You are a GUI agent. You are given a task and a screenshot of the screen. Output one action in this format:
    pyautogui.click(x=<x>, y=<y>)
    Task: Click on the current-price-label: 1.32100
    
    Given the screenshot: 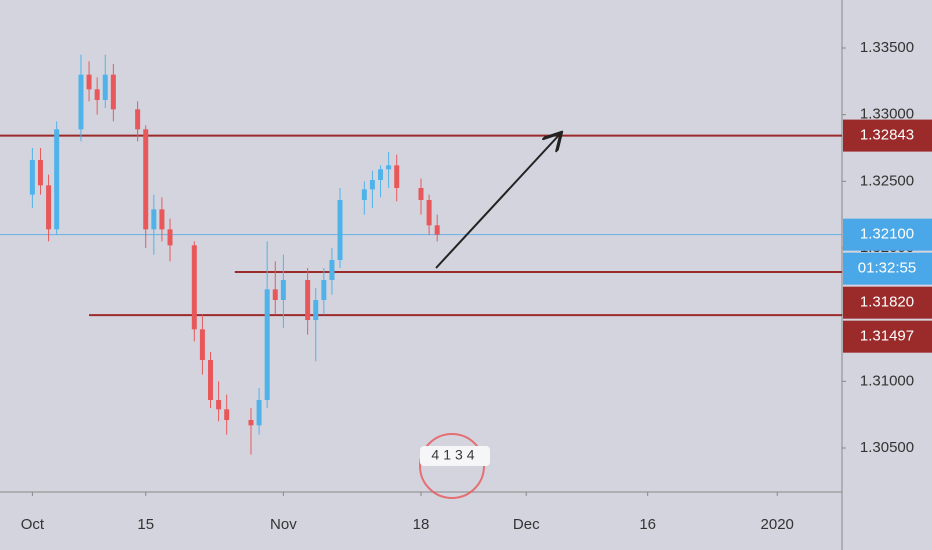 What is the action you would take?
    pyautogui.click(x=887, y=234)
    